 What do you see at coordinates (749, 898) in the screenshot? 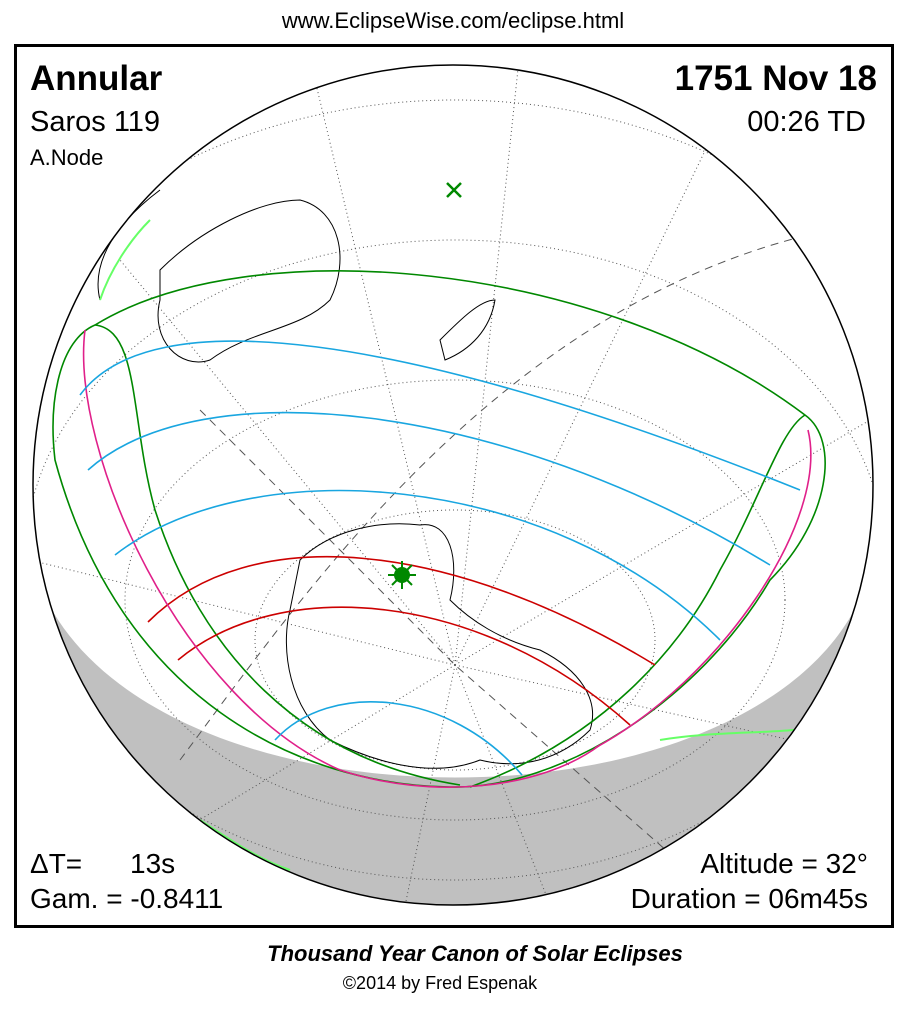
I see `duration: Duration = 06m45s` at bounding box center [749, 898].